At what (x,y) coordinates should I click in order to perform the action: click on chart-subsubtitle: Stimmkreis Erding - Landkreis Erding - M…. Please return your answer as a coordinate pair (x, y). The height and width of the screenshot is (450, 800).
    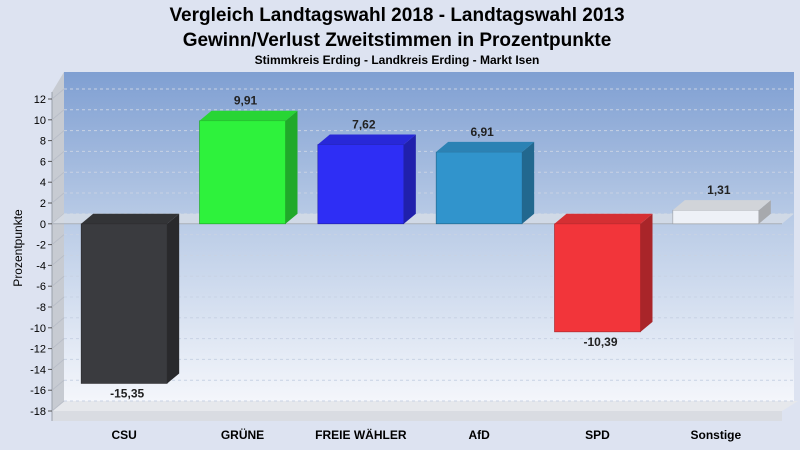
    Looking at the image, I should click on (397, 60).